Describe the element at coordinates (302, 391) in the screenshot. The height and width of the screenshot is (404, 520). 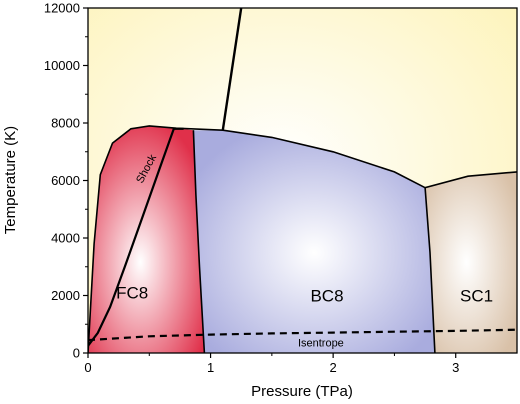
I see `x-axis-label: Pressure (TPa)` at that location.